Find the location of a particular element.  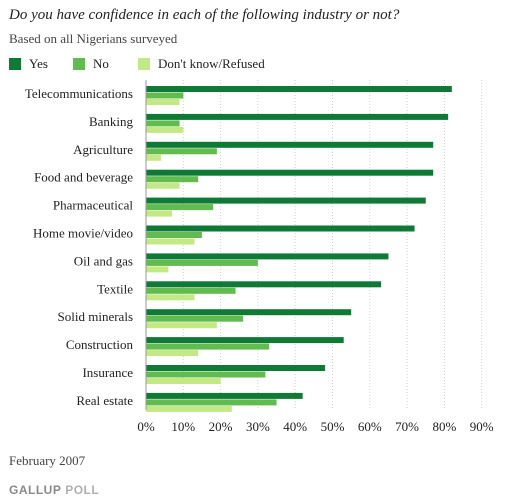

bar-don-t-know-refused-construction is located at coordinates (172, 353).